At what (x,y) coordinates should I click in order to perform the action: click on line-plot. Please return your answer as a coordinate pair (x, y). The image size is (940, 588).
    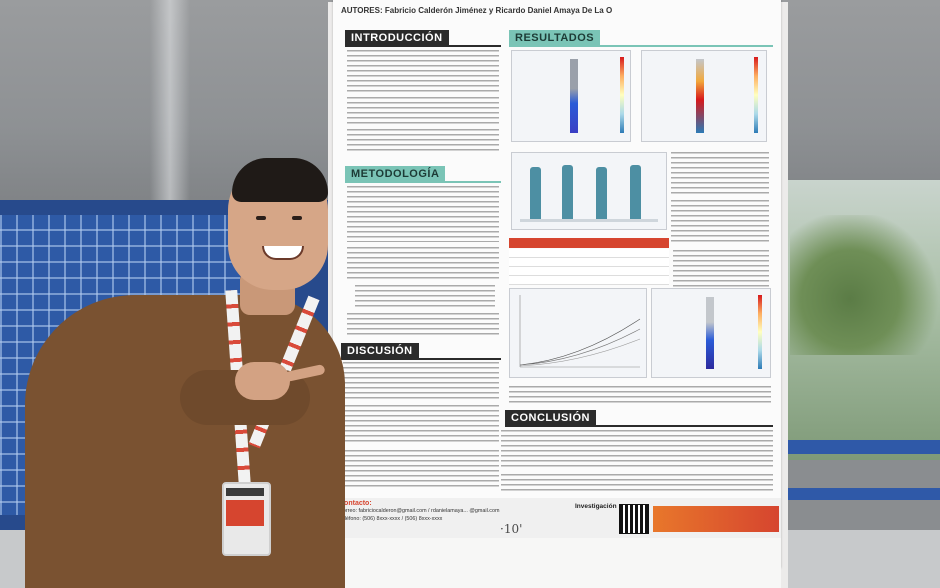
    Looking at the image, I should click on (580, 331).